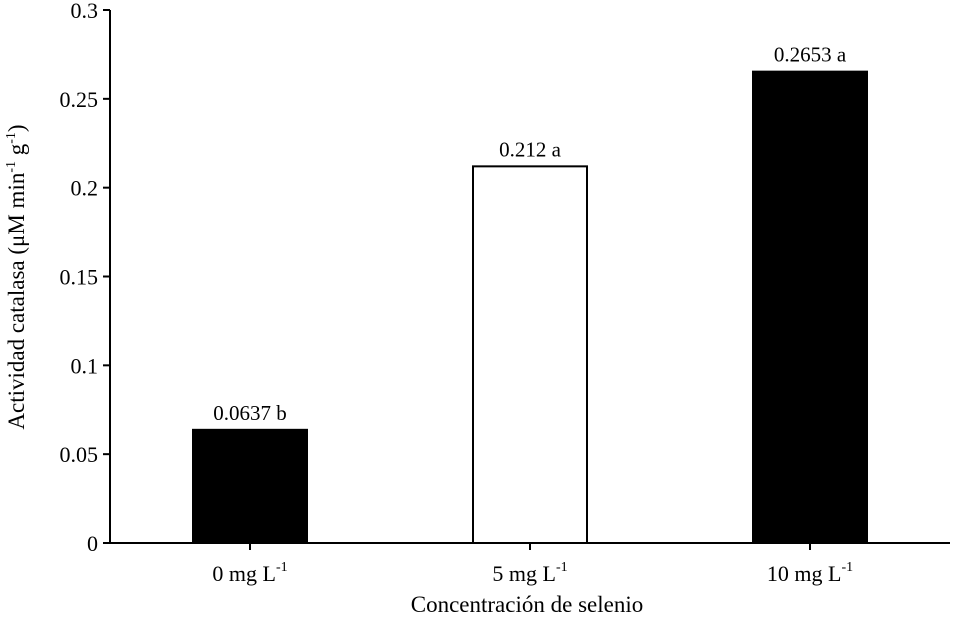 The image size is (953, 617). Describe the element at coordinates (85, 11) in the screenshot. I see `y-tick-label: 0.3` at that location.